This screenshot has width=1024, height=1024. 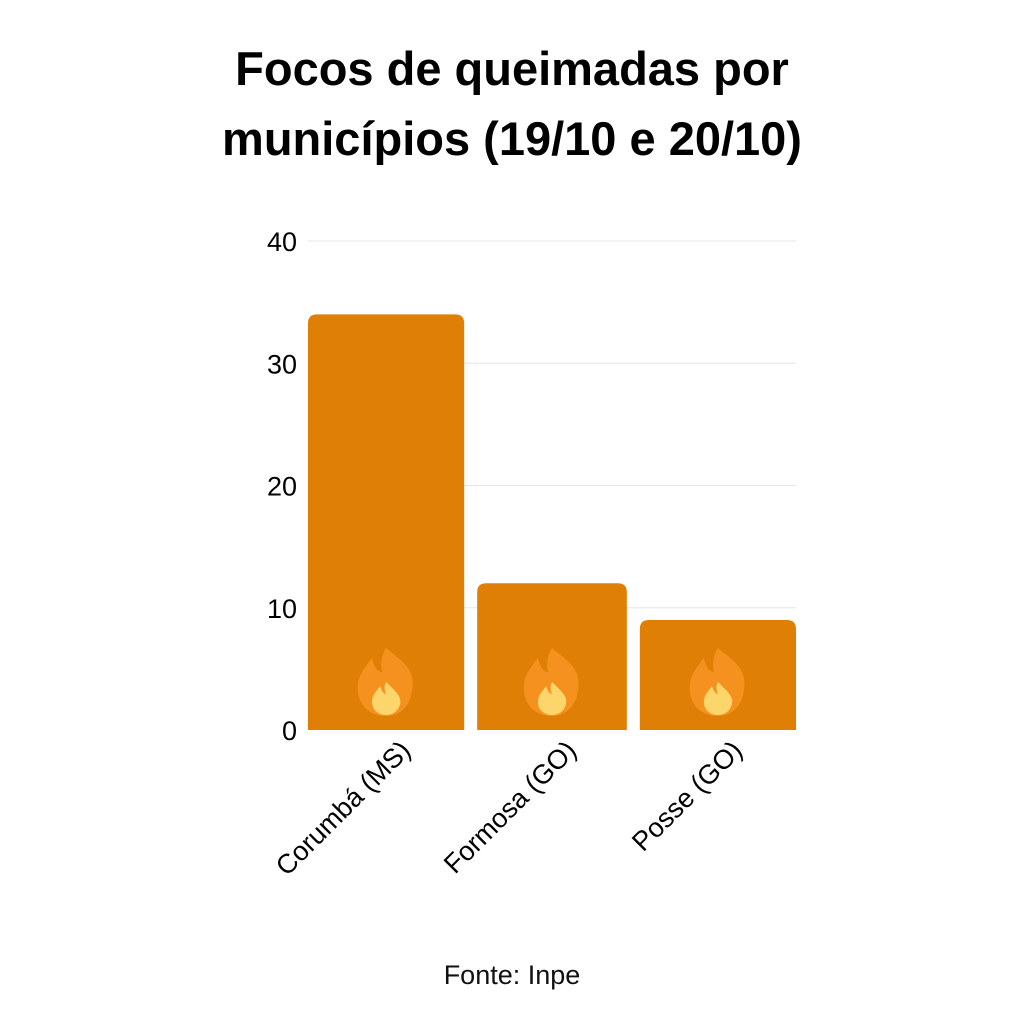 I want to click on x-tick-label: Formosa (GO), so click(x=510, y=807).